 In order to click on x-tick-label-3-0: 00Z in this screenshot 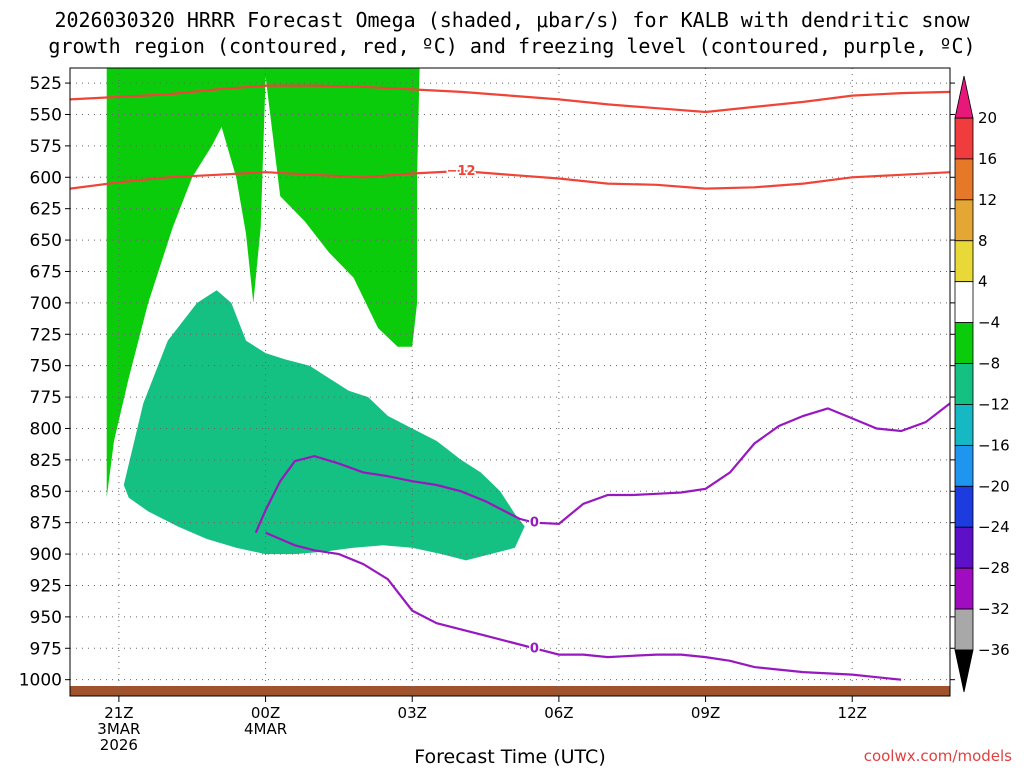, I will do `click(265, 713)`.